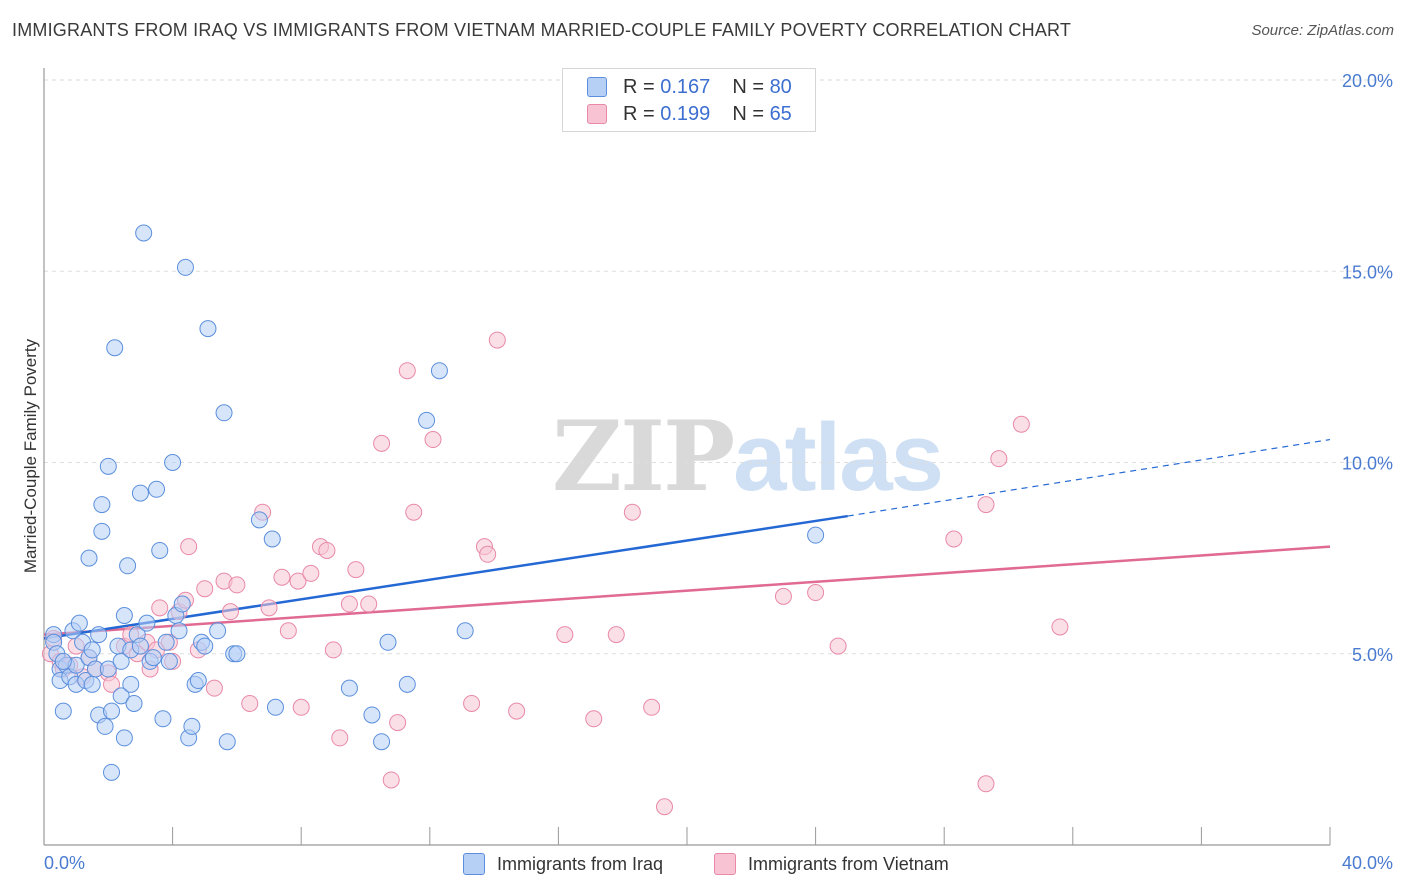  I want to click on bottom-legend-swatch-vietnam, so click(725, 864).